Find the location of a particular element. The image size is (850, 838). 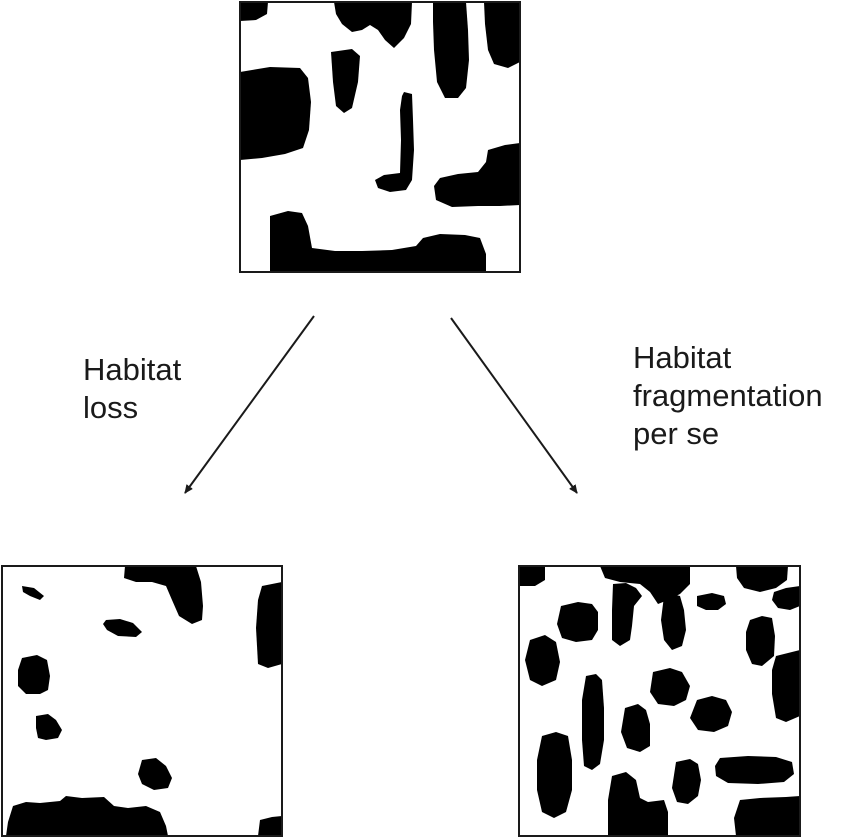

landscape-habitat-loss is located at coordinates (142, 701).